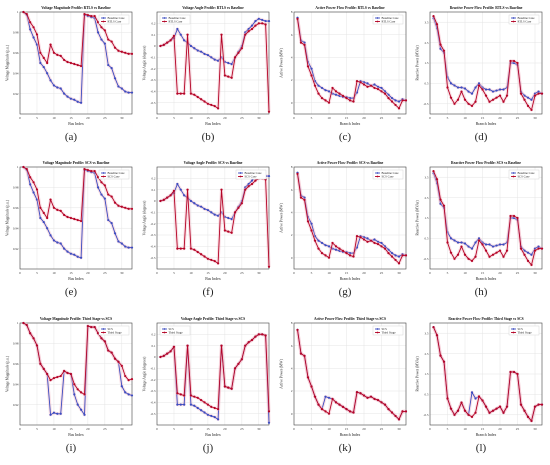 The height and width of the screenshot is (465, 550). Describe the element at coordinates (418, 218) in the screenshot. I see `y-axis-label: Reactive Power (MVAr)` at that location.